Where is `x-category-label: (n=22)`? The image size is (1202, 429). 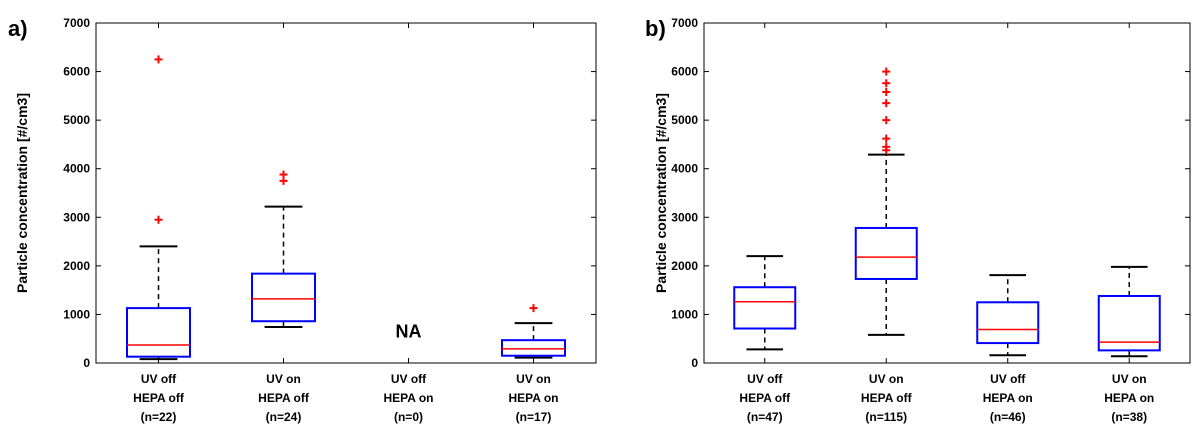 x-category-label: (n=22) is located at coordinates (159, 417).